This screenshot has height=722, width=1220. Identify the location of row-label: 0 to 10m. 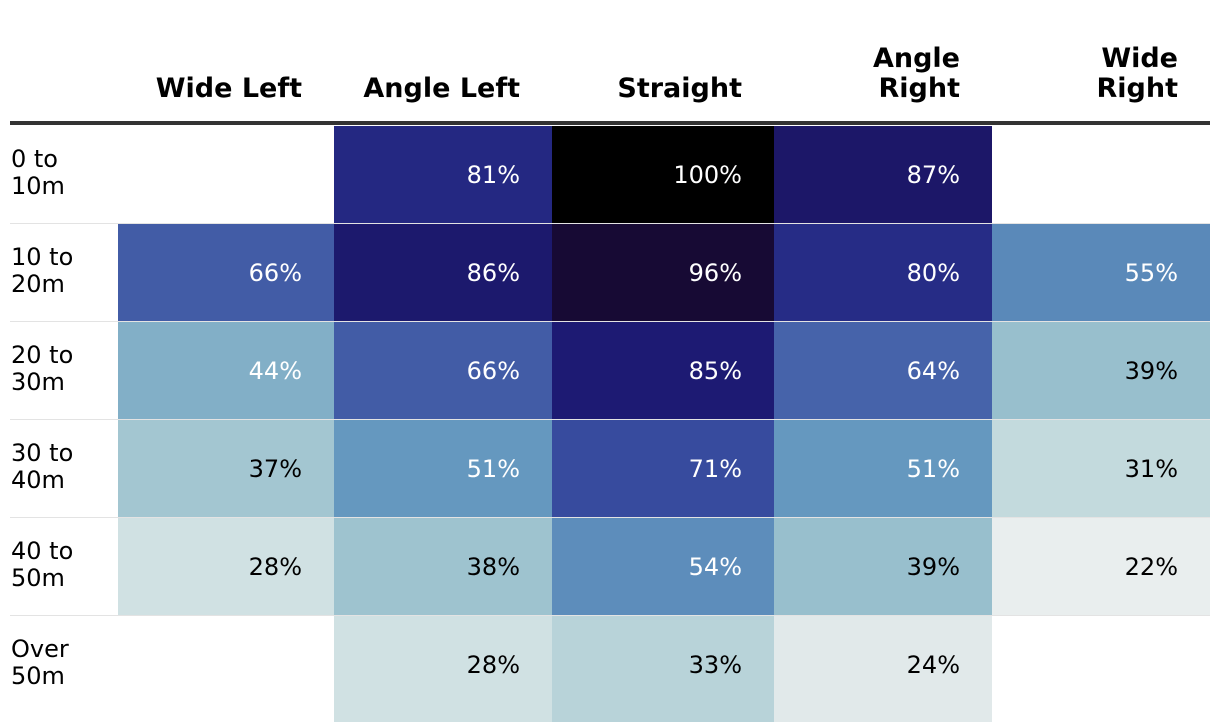
(38, 172).